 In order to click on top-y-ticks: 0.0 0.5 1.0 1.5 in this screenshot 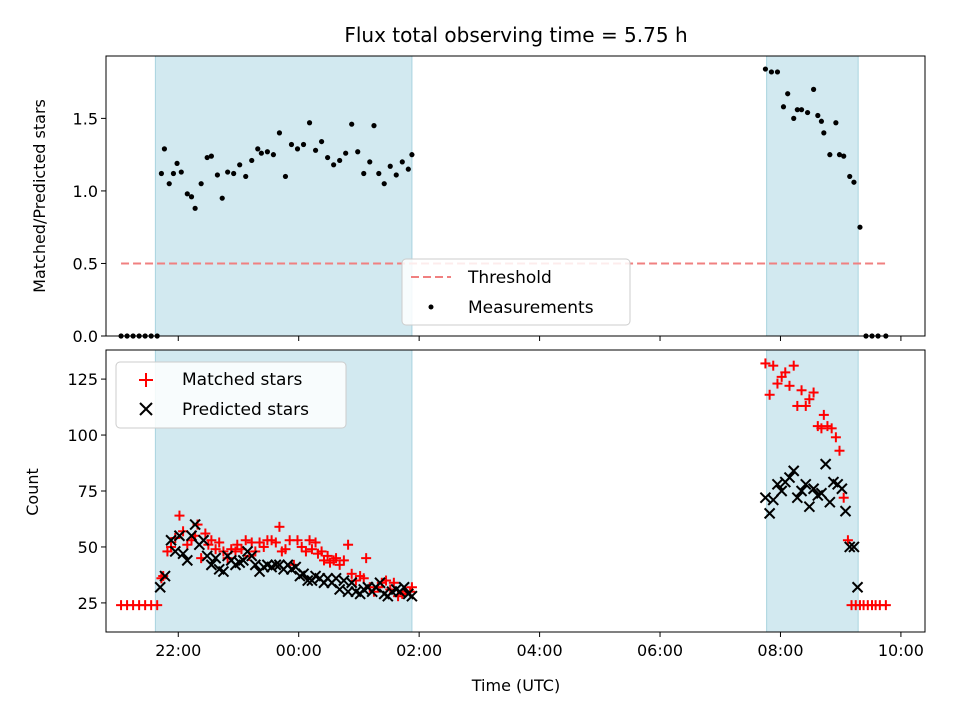, I will do `click(89, 227)`.